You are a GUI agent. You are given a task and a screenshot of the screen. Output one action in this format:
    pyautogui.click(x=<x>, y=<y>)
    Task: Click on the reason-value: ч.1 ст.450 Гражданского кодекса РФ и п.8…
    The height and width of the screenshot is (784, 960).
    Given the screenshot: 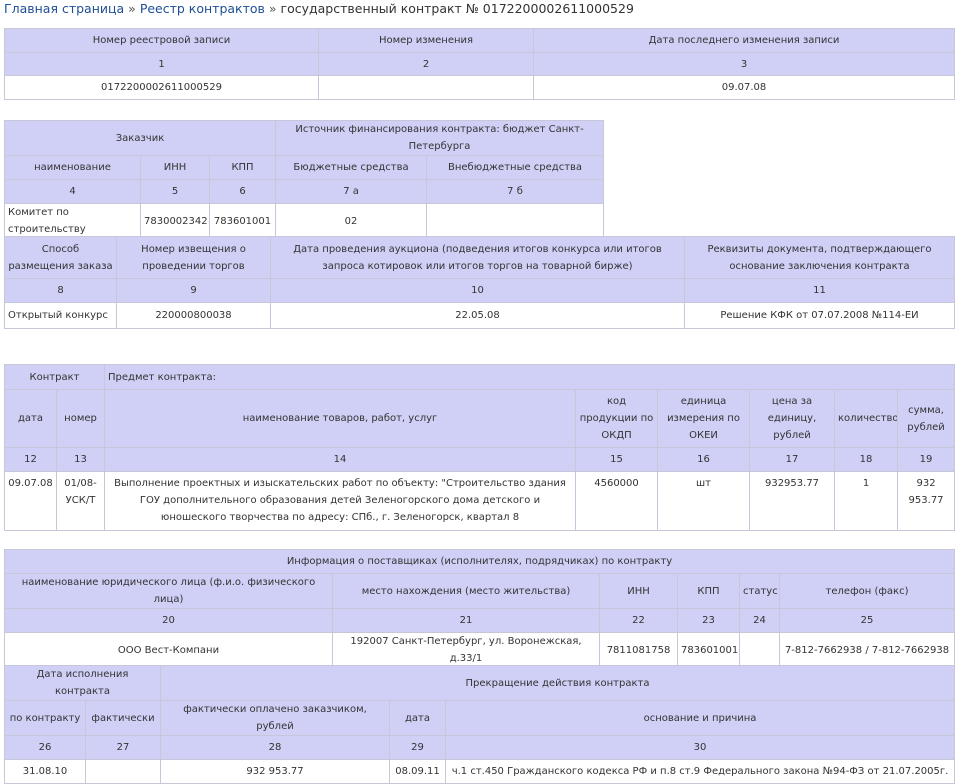 What is the action you would take?
    pyautogui.click(x=700, y=771)
    